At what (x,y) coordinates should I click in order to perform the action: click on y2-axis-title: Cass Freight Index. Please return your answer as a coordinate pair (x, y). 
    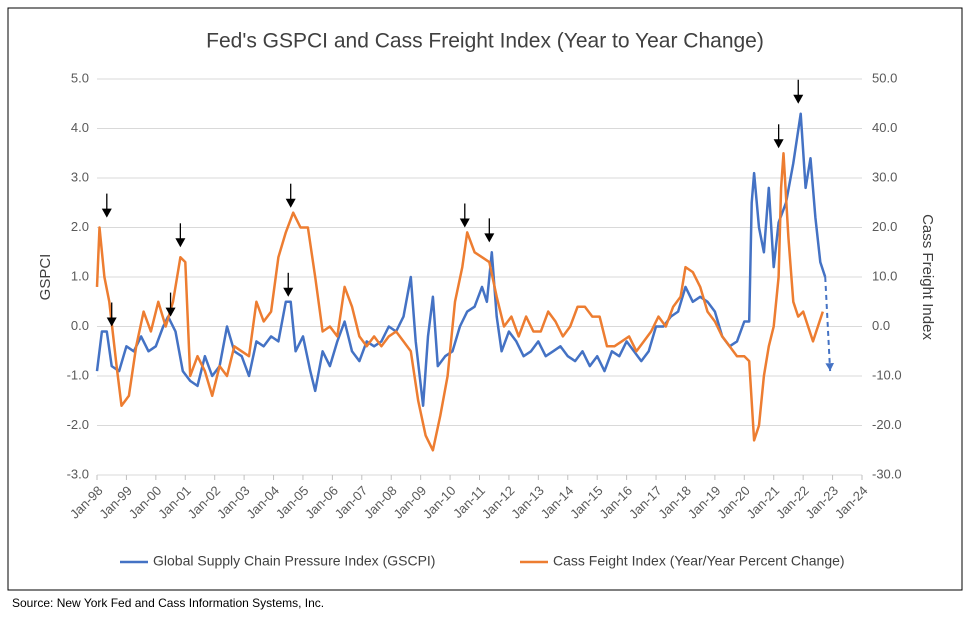
    Looking at the image, I should click on (927, 277).